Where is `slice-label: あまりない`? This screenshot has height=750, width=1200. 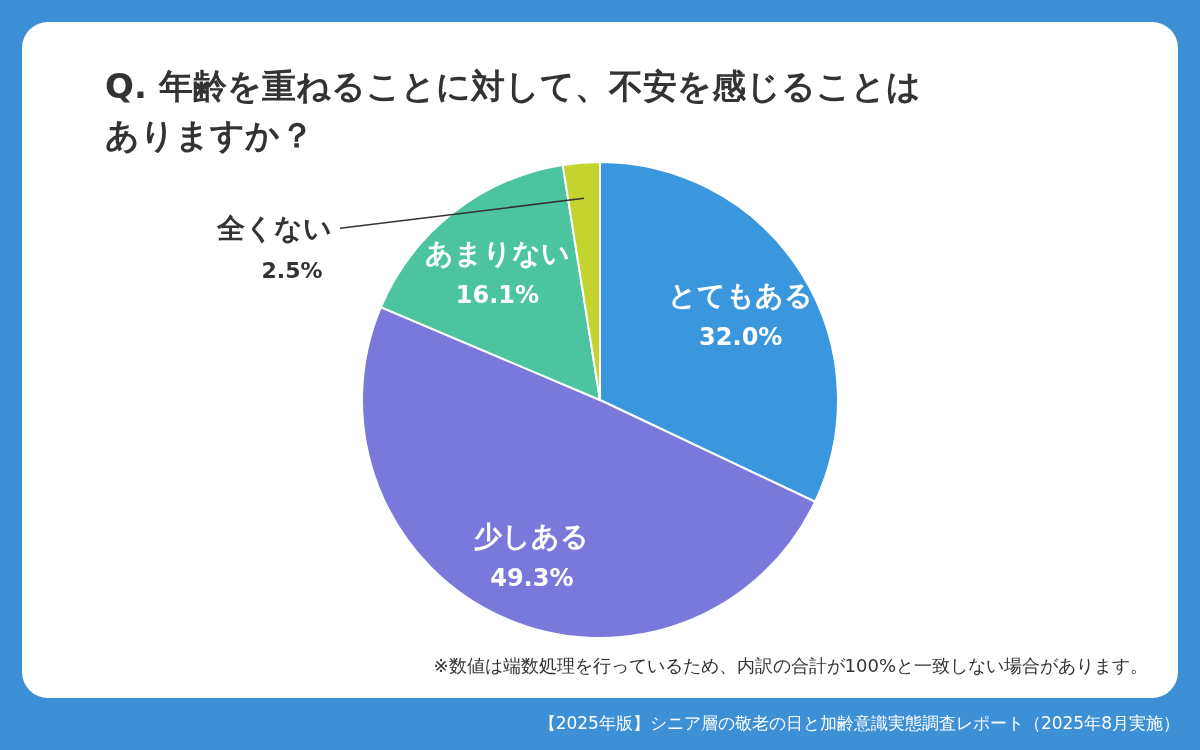
slice-label: あまりない is located at coordinates (497, 253).